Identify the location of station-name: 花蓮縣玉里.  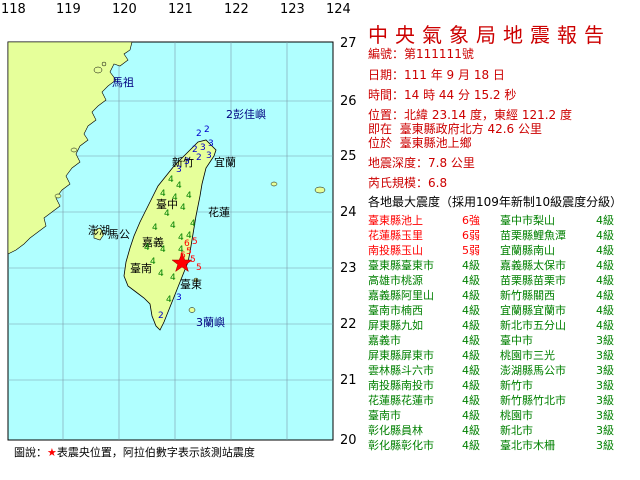
(395, 235).